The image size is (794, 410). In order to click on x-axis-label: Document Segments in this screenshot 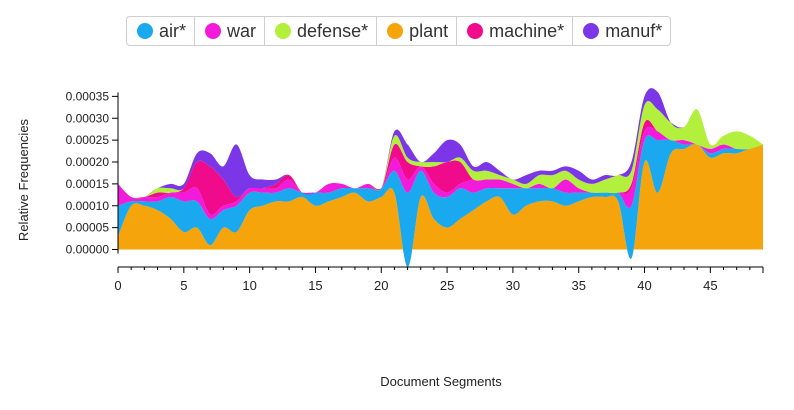, I will do `click(441, 381)`.